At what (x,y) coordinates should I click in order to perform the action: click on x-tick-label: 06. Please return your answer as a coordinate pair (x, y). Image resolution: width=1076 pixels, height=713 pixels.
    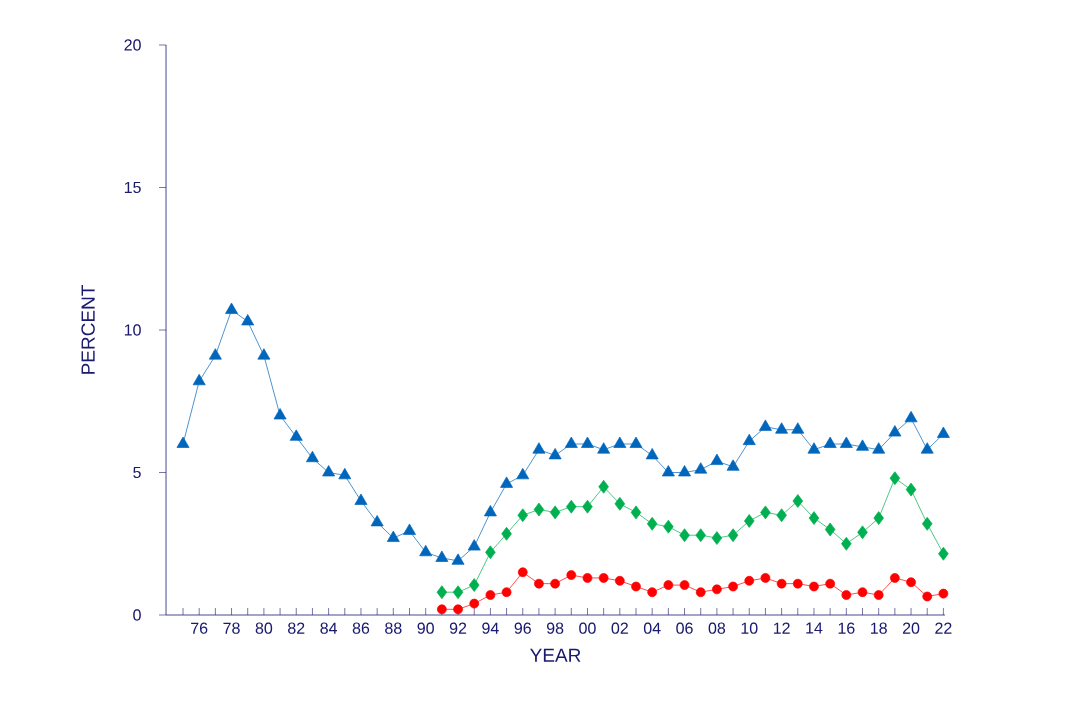
    Looking at the image, I should click on (684, 628).